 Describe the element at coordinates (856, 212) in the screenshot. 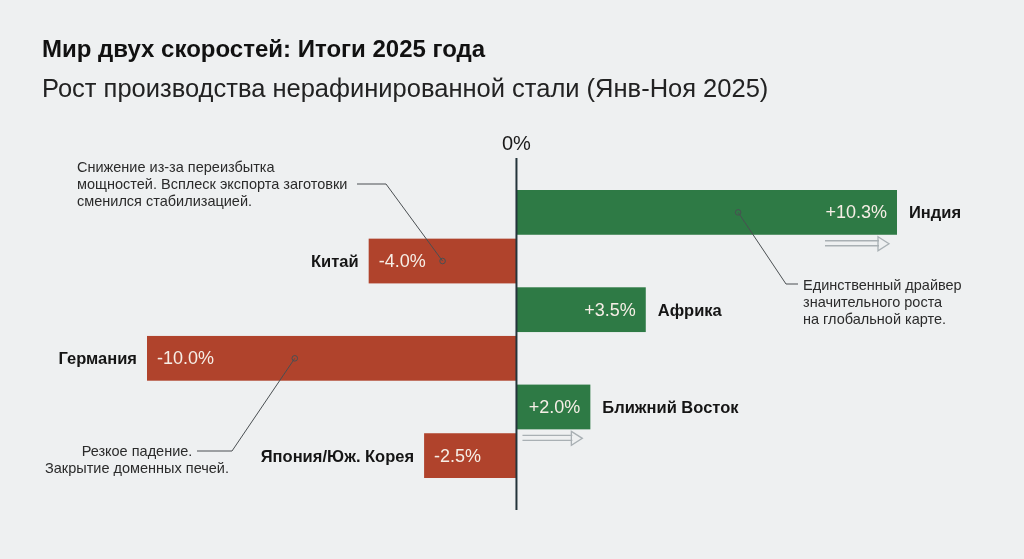

I see `data-label: +10.3%` at that location.